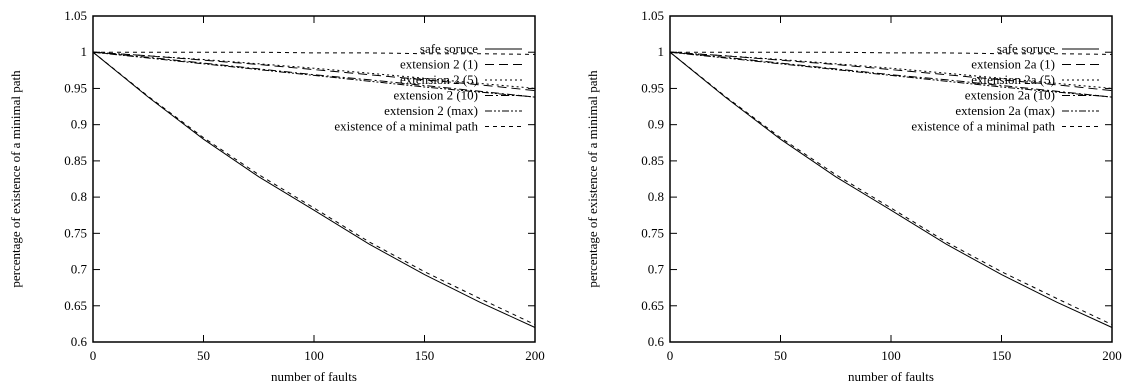 This screenshot has height=385, width=1133. What do you see at coordinates (1013, 79) in the screenshot?
I see `legend-label: extension 2a (5)` at bounding box center [1013, 79].